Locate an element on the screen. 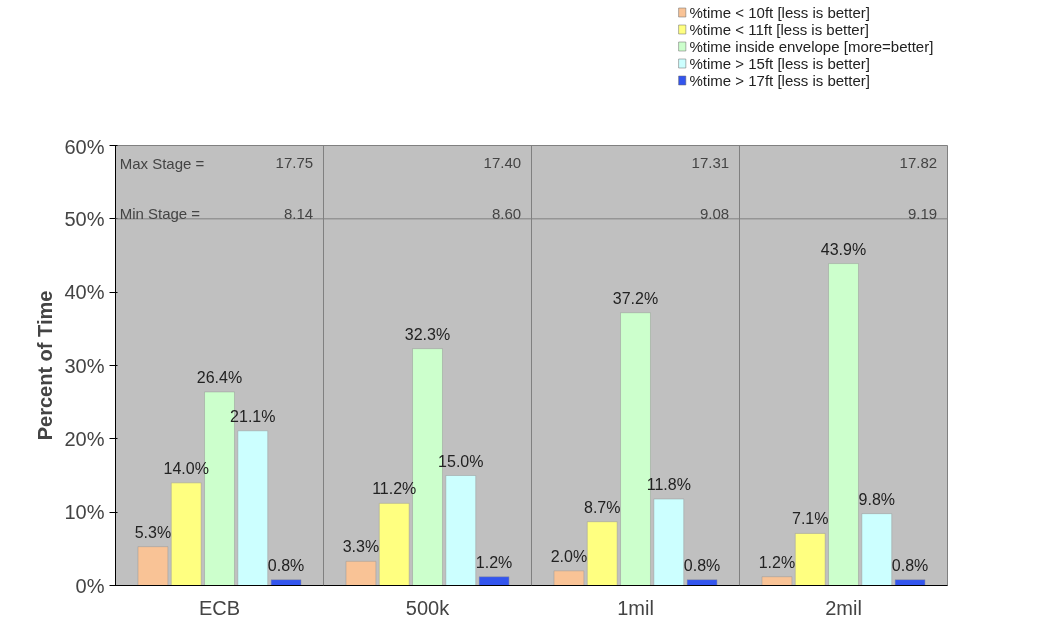 The height and width of the screenshot is (632, 1041). annotation: 8.60 is located at coordinates (506, 213).